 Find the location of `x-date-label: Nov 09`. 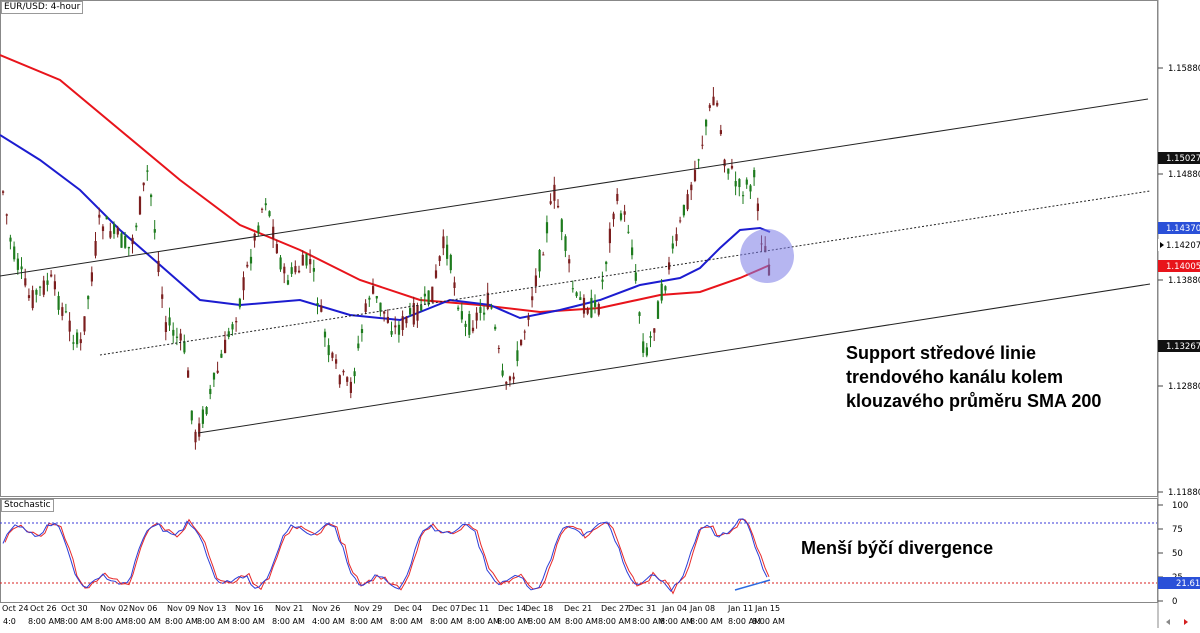

x-date-label: Nov 09 is located at coordinates (181, 608).